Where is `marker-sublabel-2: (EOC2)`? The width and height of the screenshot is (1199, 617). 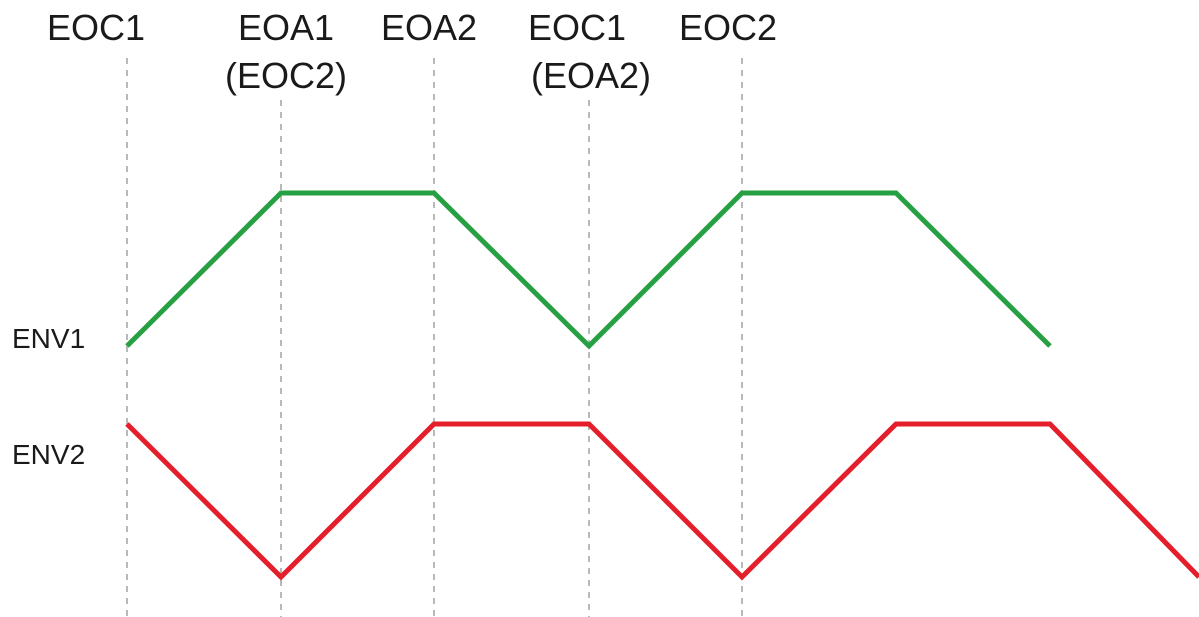
marker-sublabel-2: (EOC2) is located at coordinates (286, 75).